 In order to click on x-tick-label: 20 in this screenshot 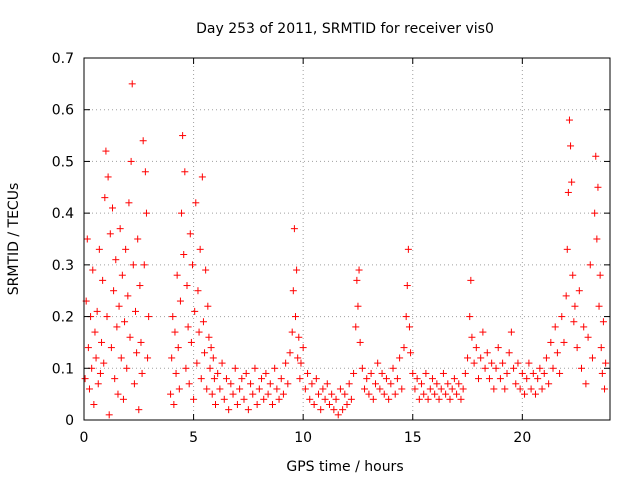, I will do `click(522, 438)`.